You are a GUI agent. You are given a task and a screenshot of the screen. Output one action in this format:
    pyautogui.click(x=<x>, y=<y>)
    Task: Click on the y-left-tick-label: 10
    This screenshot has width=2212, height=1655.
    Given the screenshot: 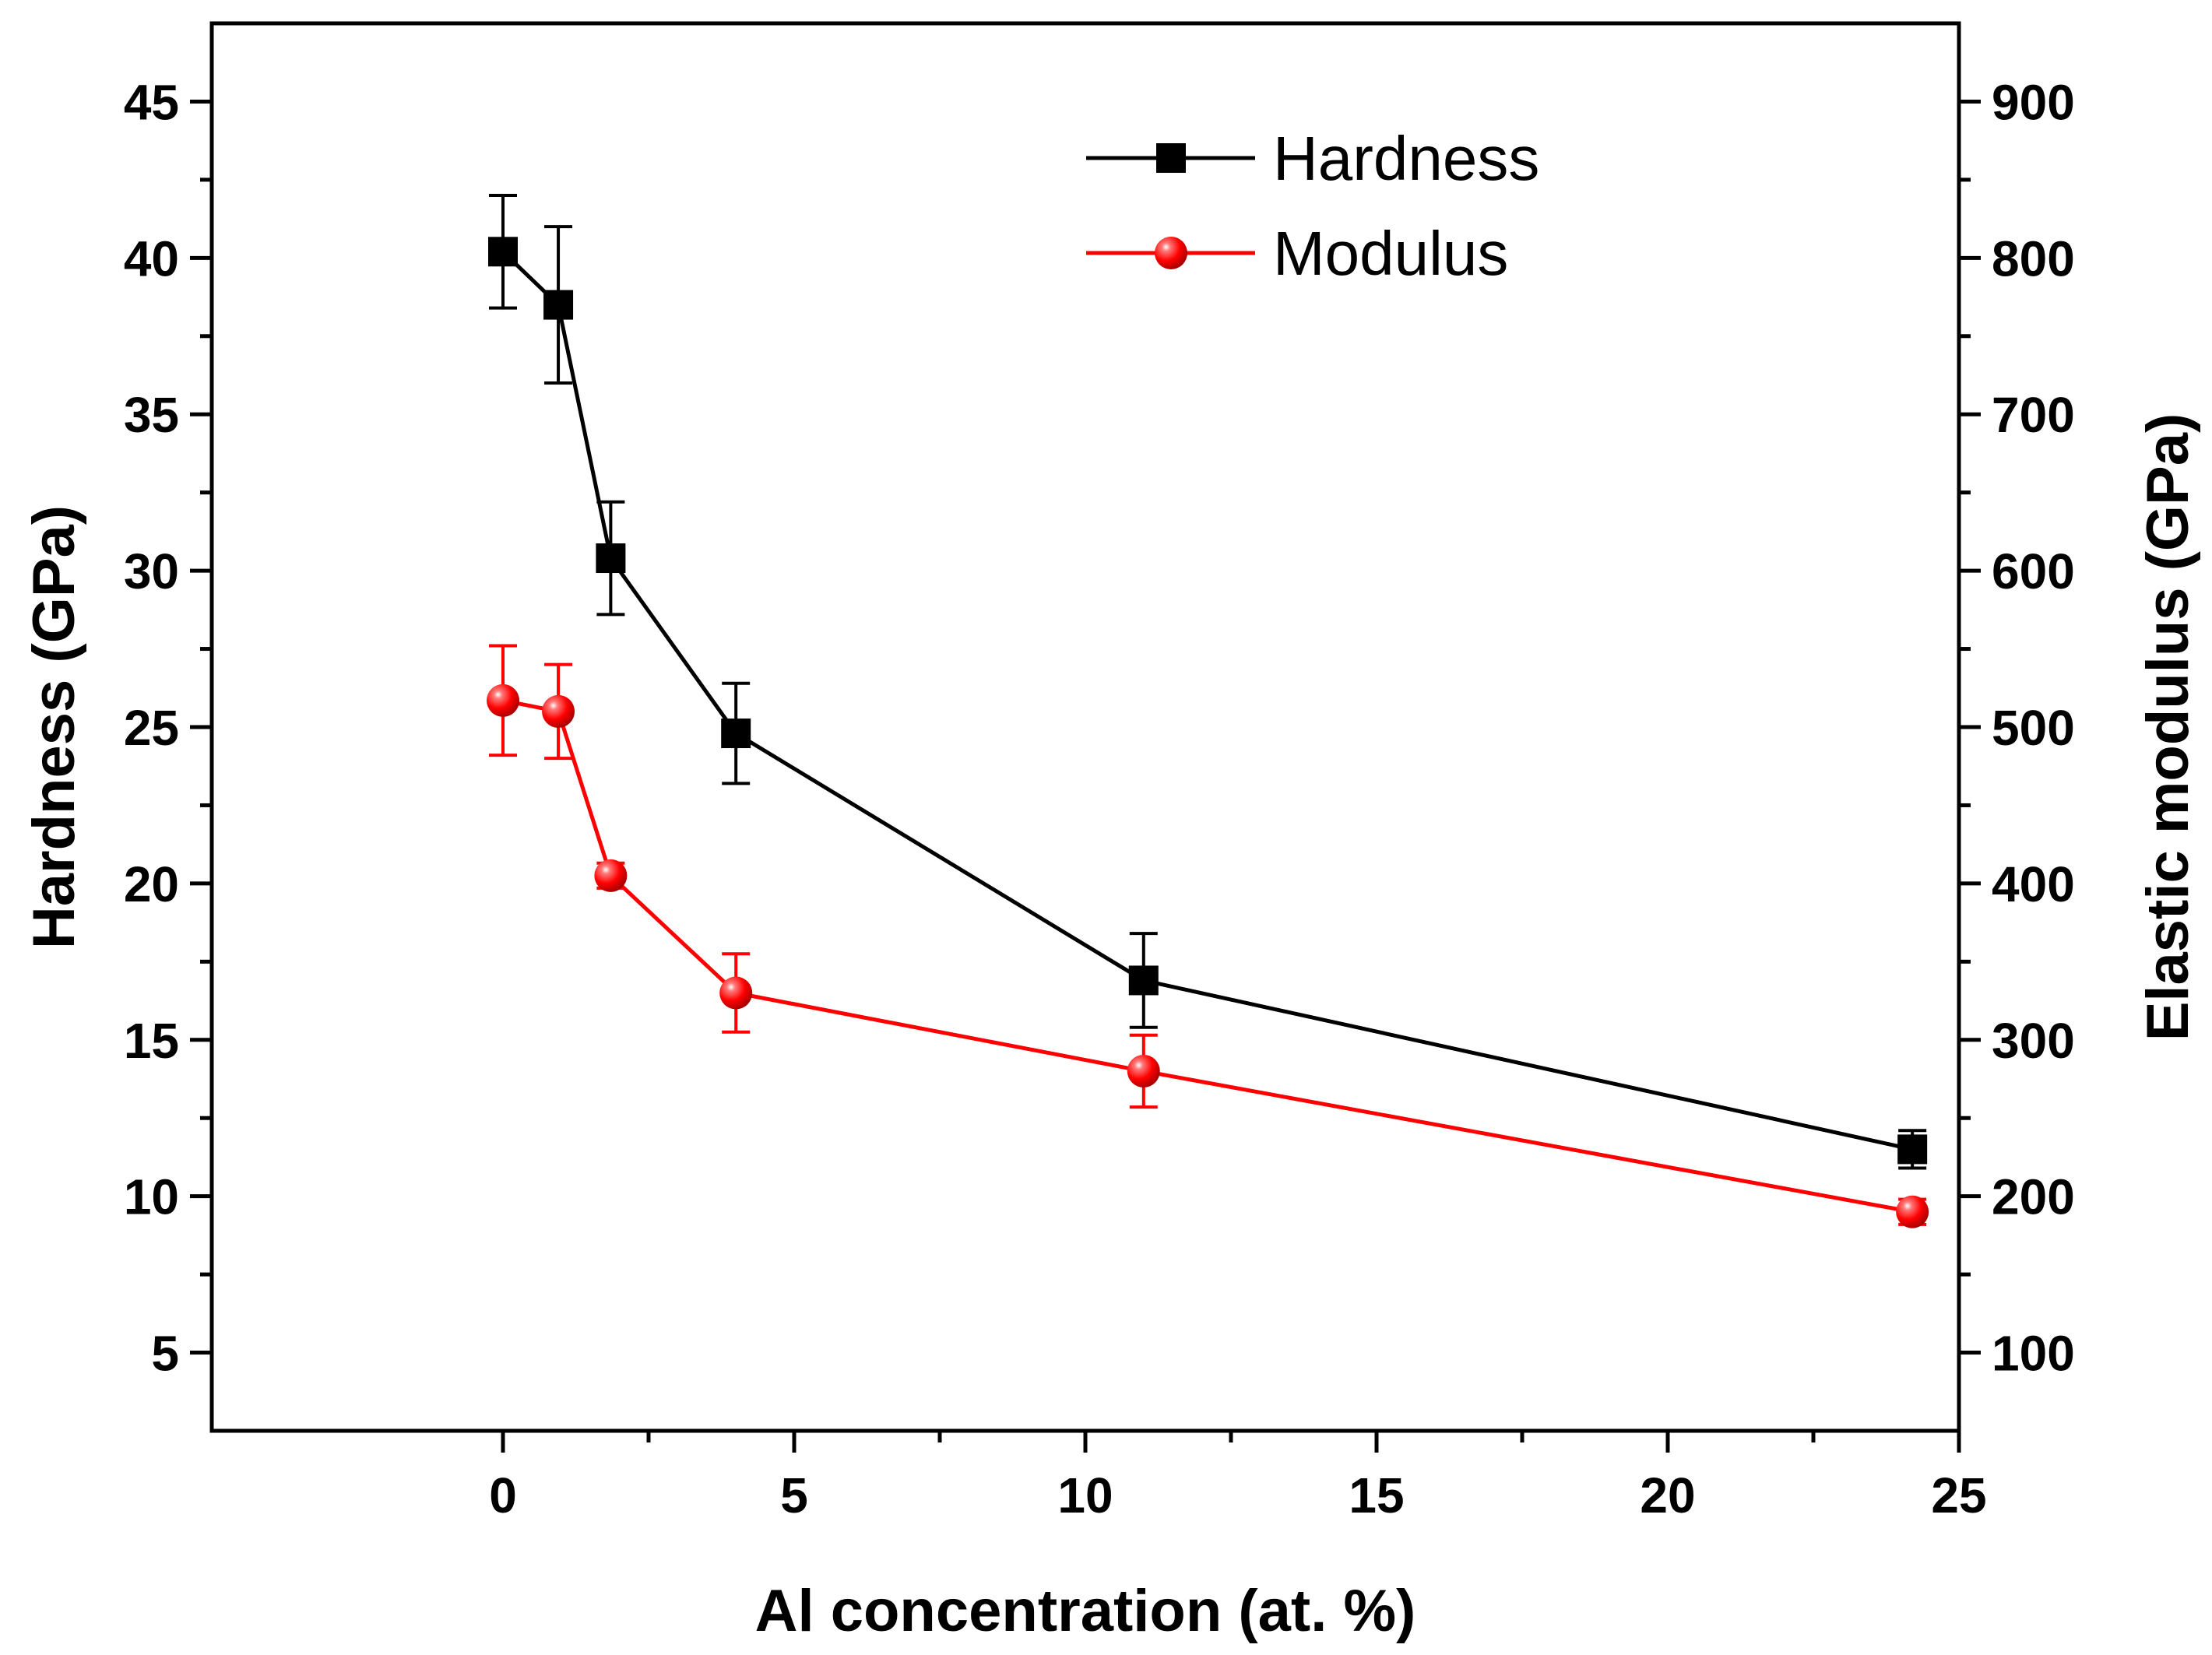 What is the action you would take?
    pyautogui.click(x=151, y=1197)
    